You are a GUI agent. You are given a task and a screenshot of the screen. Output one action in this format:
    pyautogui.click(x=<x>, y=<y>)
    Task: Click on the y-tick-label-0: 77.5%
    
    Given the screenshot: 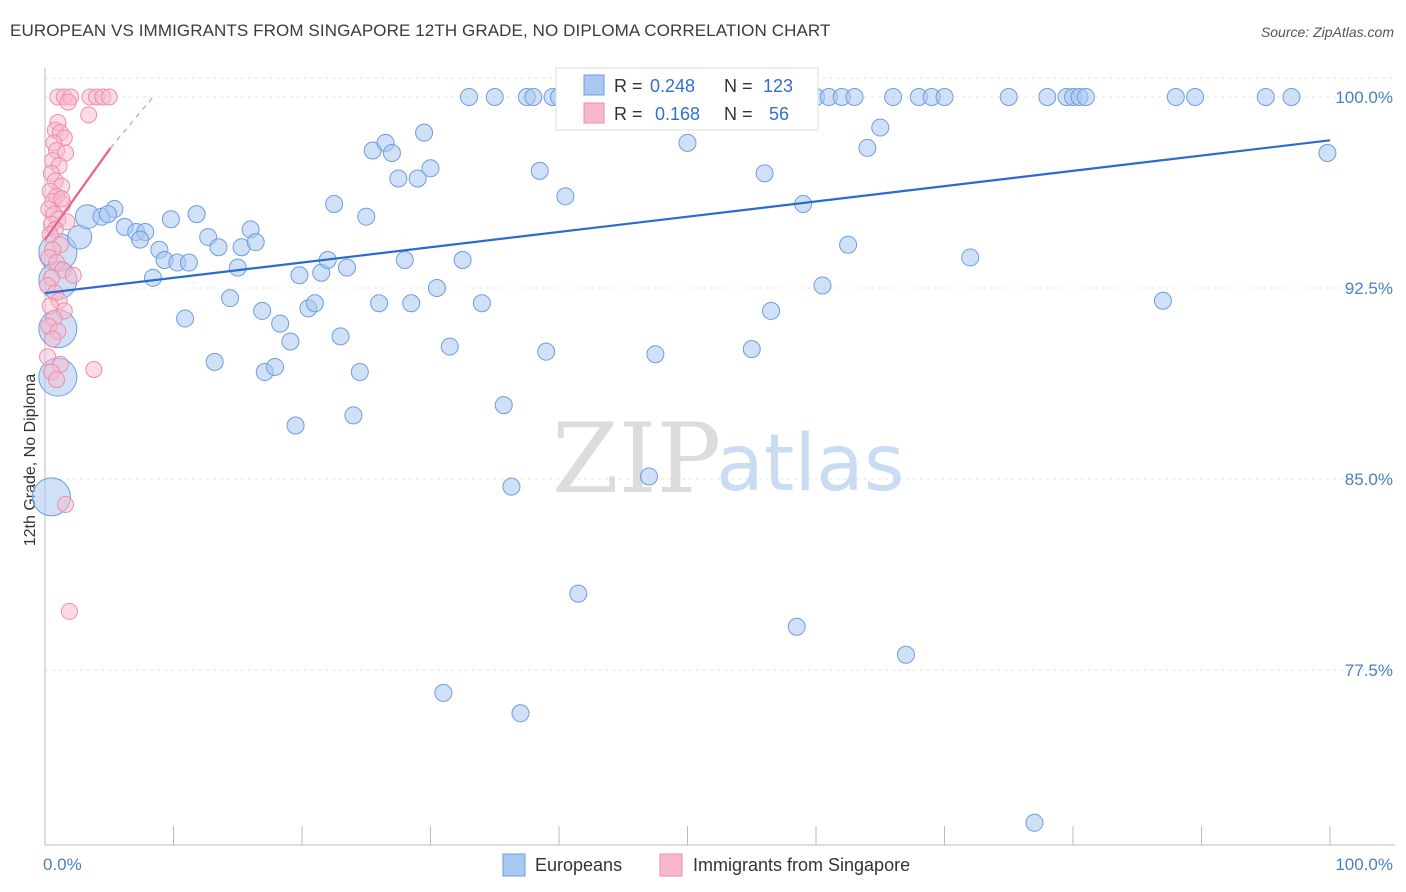 What is the action you would take?
    pyautogui.click(x=1369, y=670)
    